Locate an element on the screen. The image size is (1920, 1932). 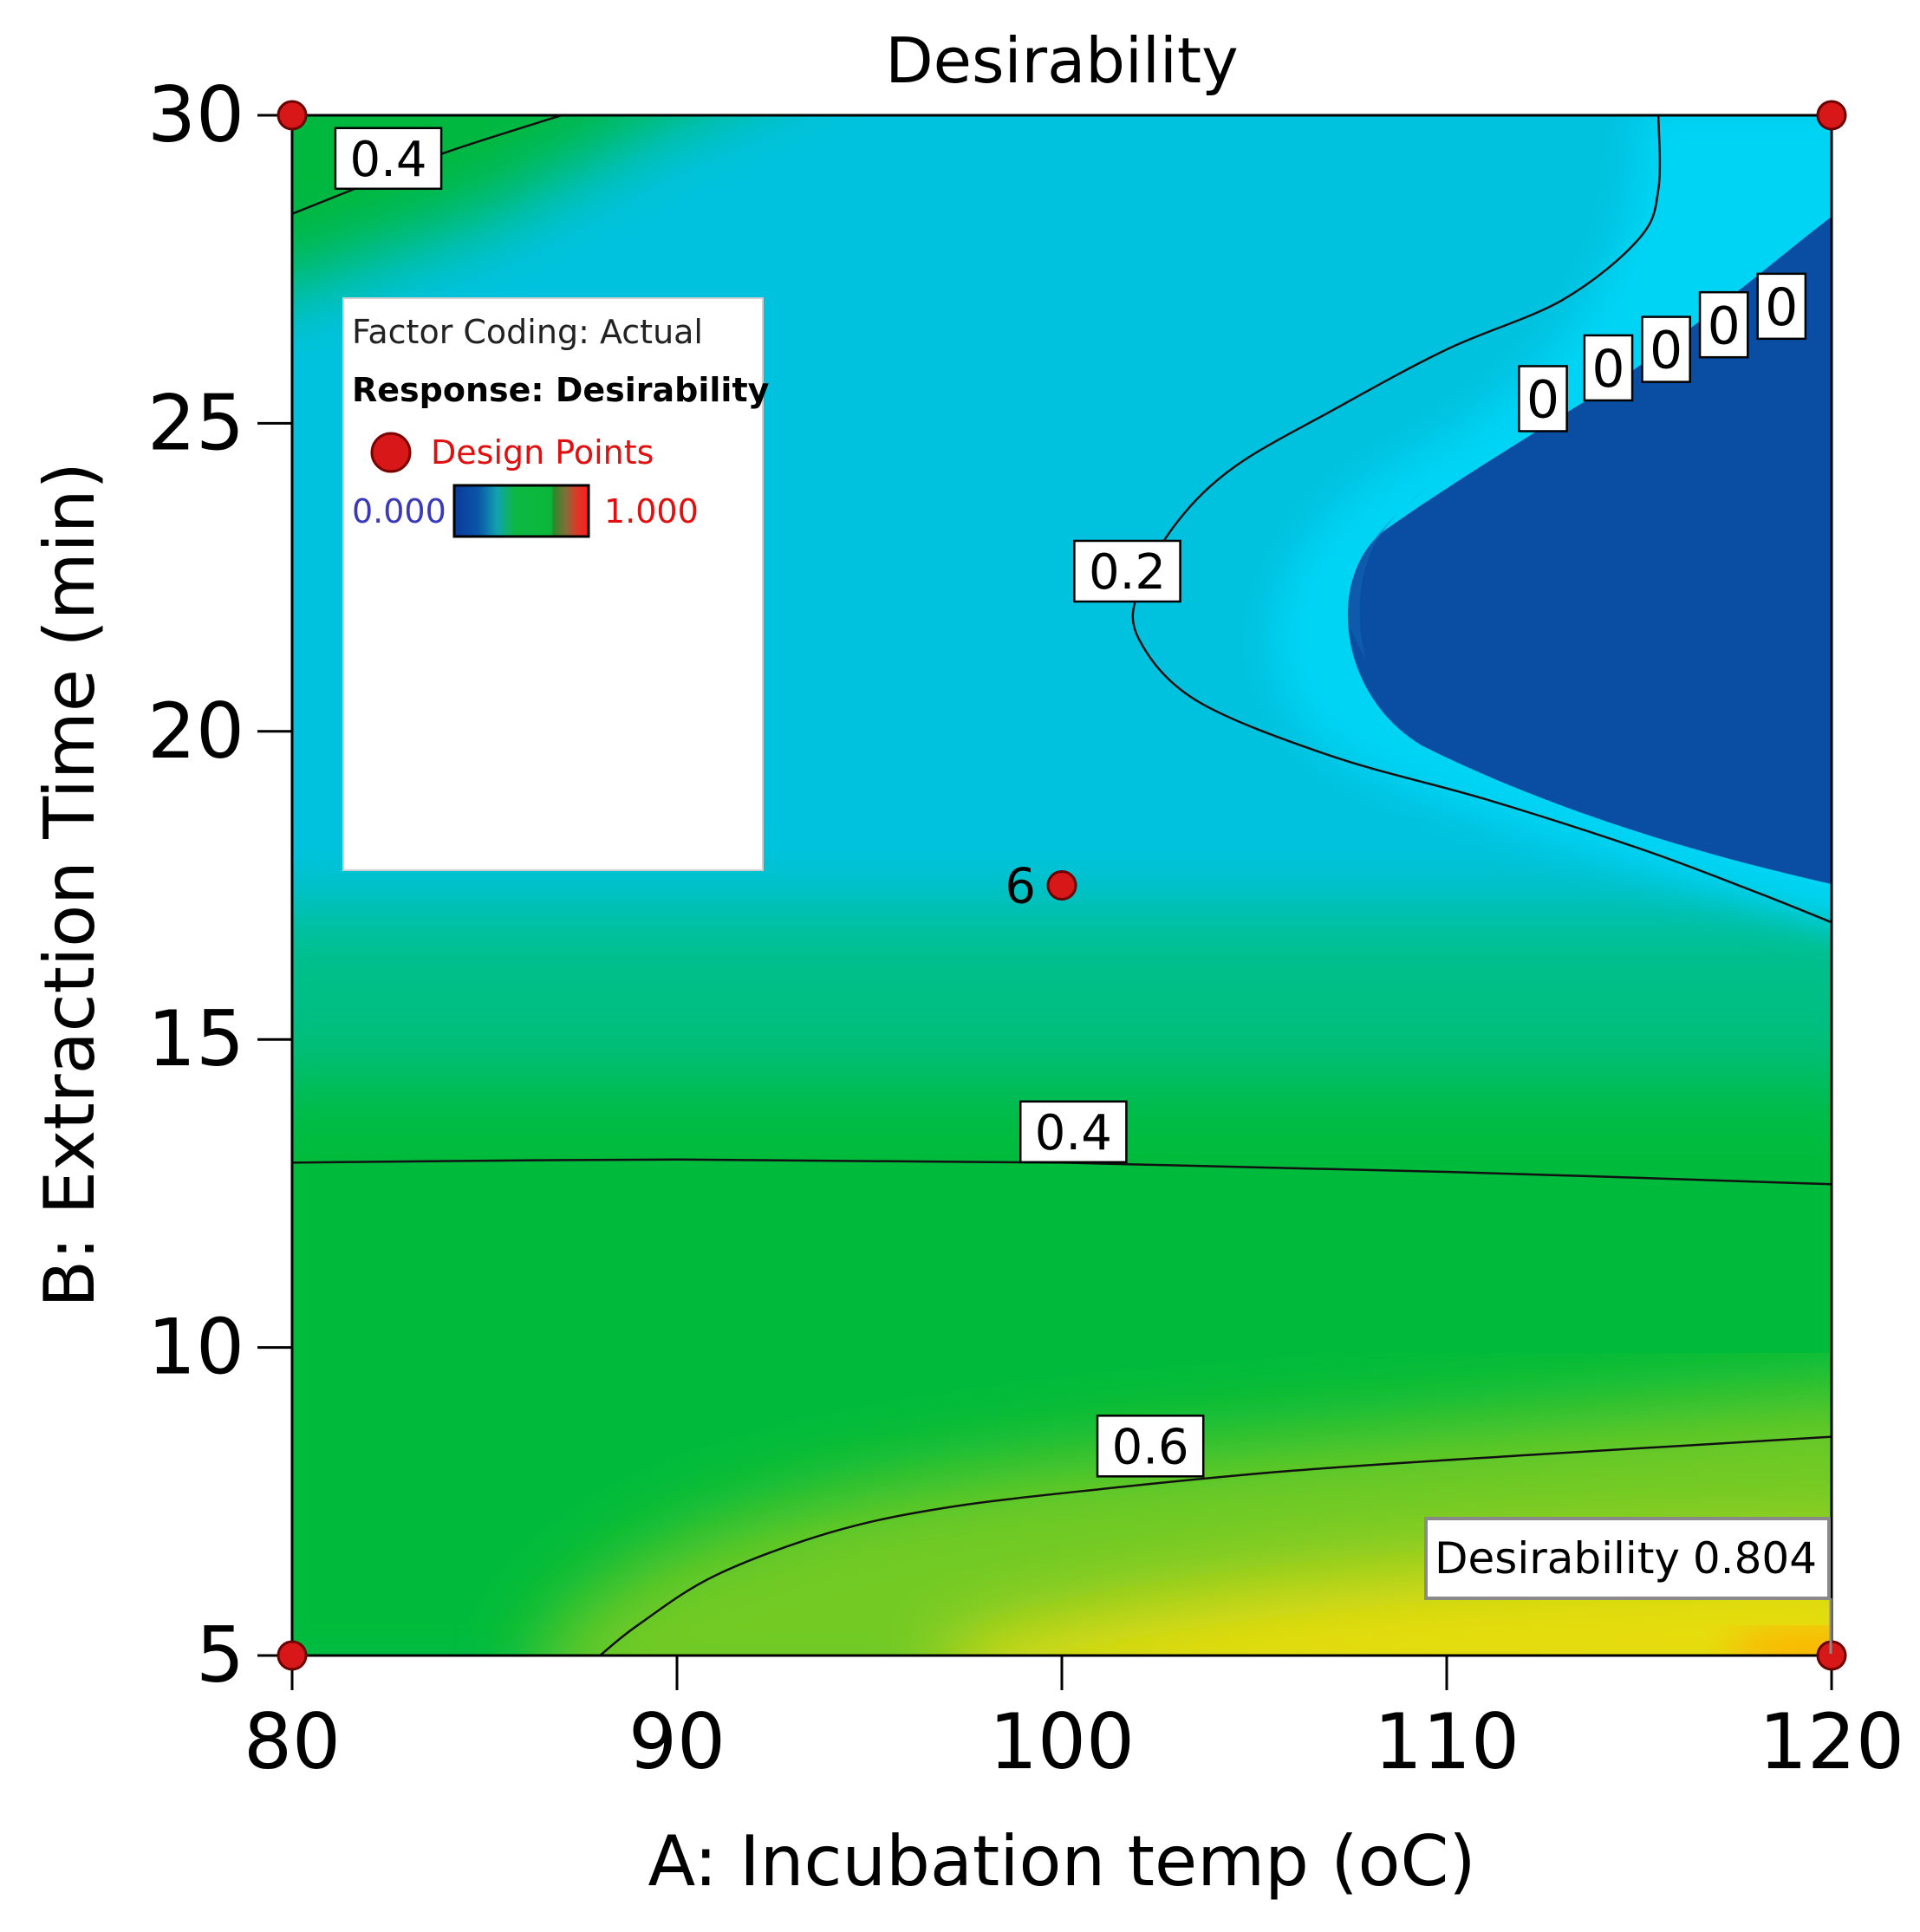
legend-color-bar is located at coordinates (521, 511).